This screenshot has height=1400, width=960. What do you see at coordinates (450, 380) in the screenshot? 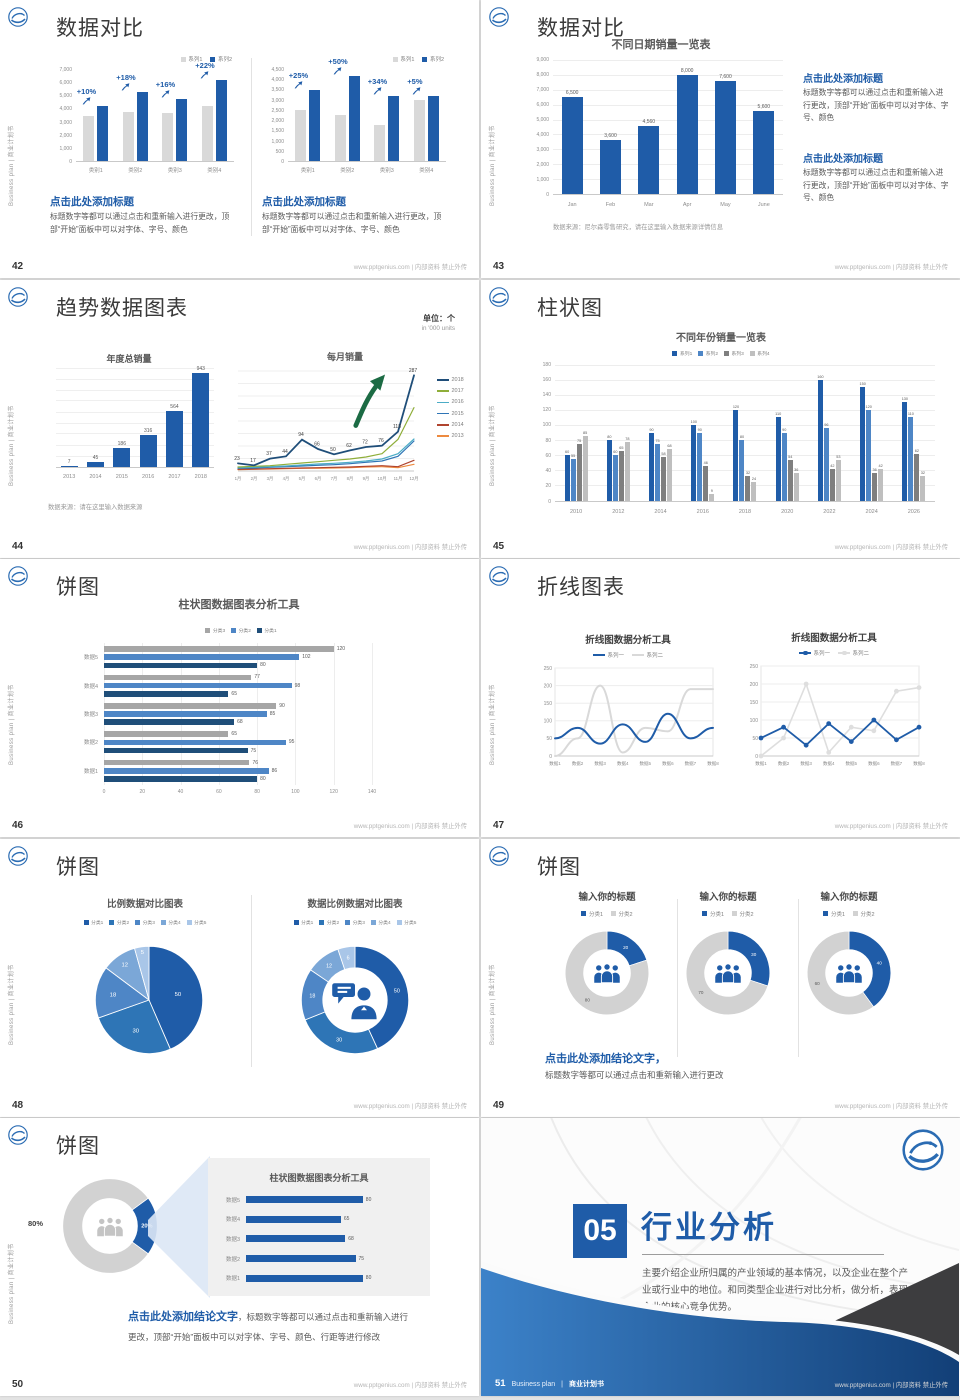
I see `legend-item: 2018` at bounding box center [450, 380].